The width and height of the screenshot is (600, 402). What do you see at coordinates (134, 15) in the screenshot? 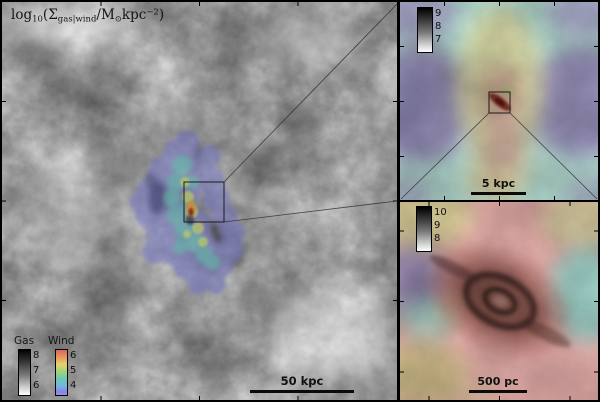
I see `title-unit: kpc` at bounding box center [134, 15].